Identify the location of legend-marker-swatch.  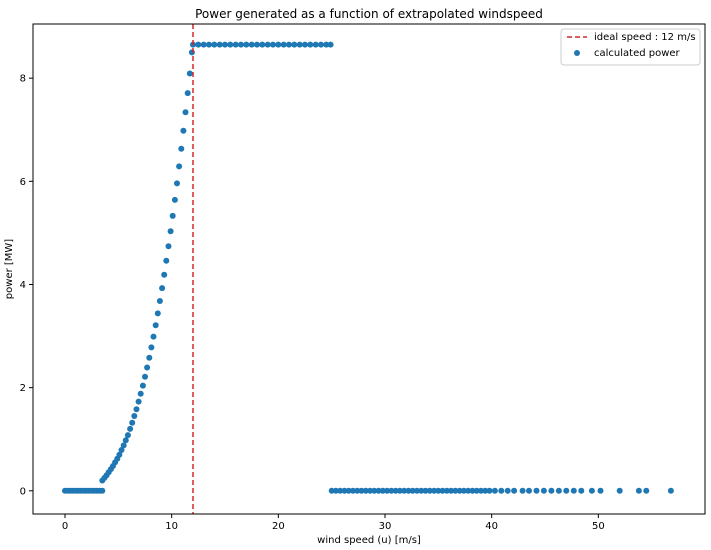
(577, 53).